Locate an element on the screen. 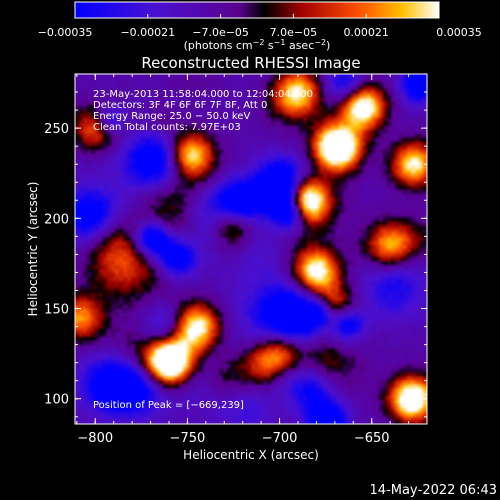 Image resolution: width=500 pixels, height=500 pixels. y-tick-label: 200 is located at coordinates (56, 219).